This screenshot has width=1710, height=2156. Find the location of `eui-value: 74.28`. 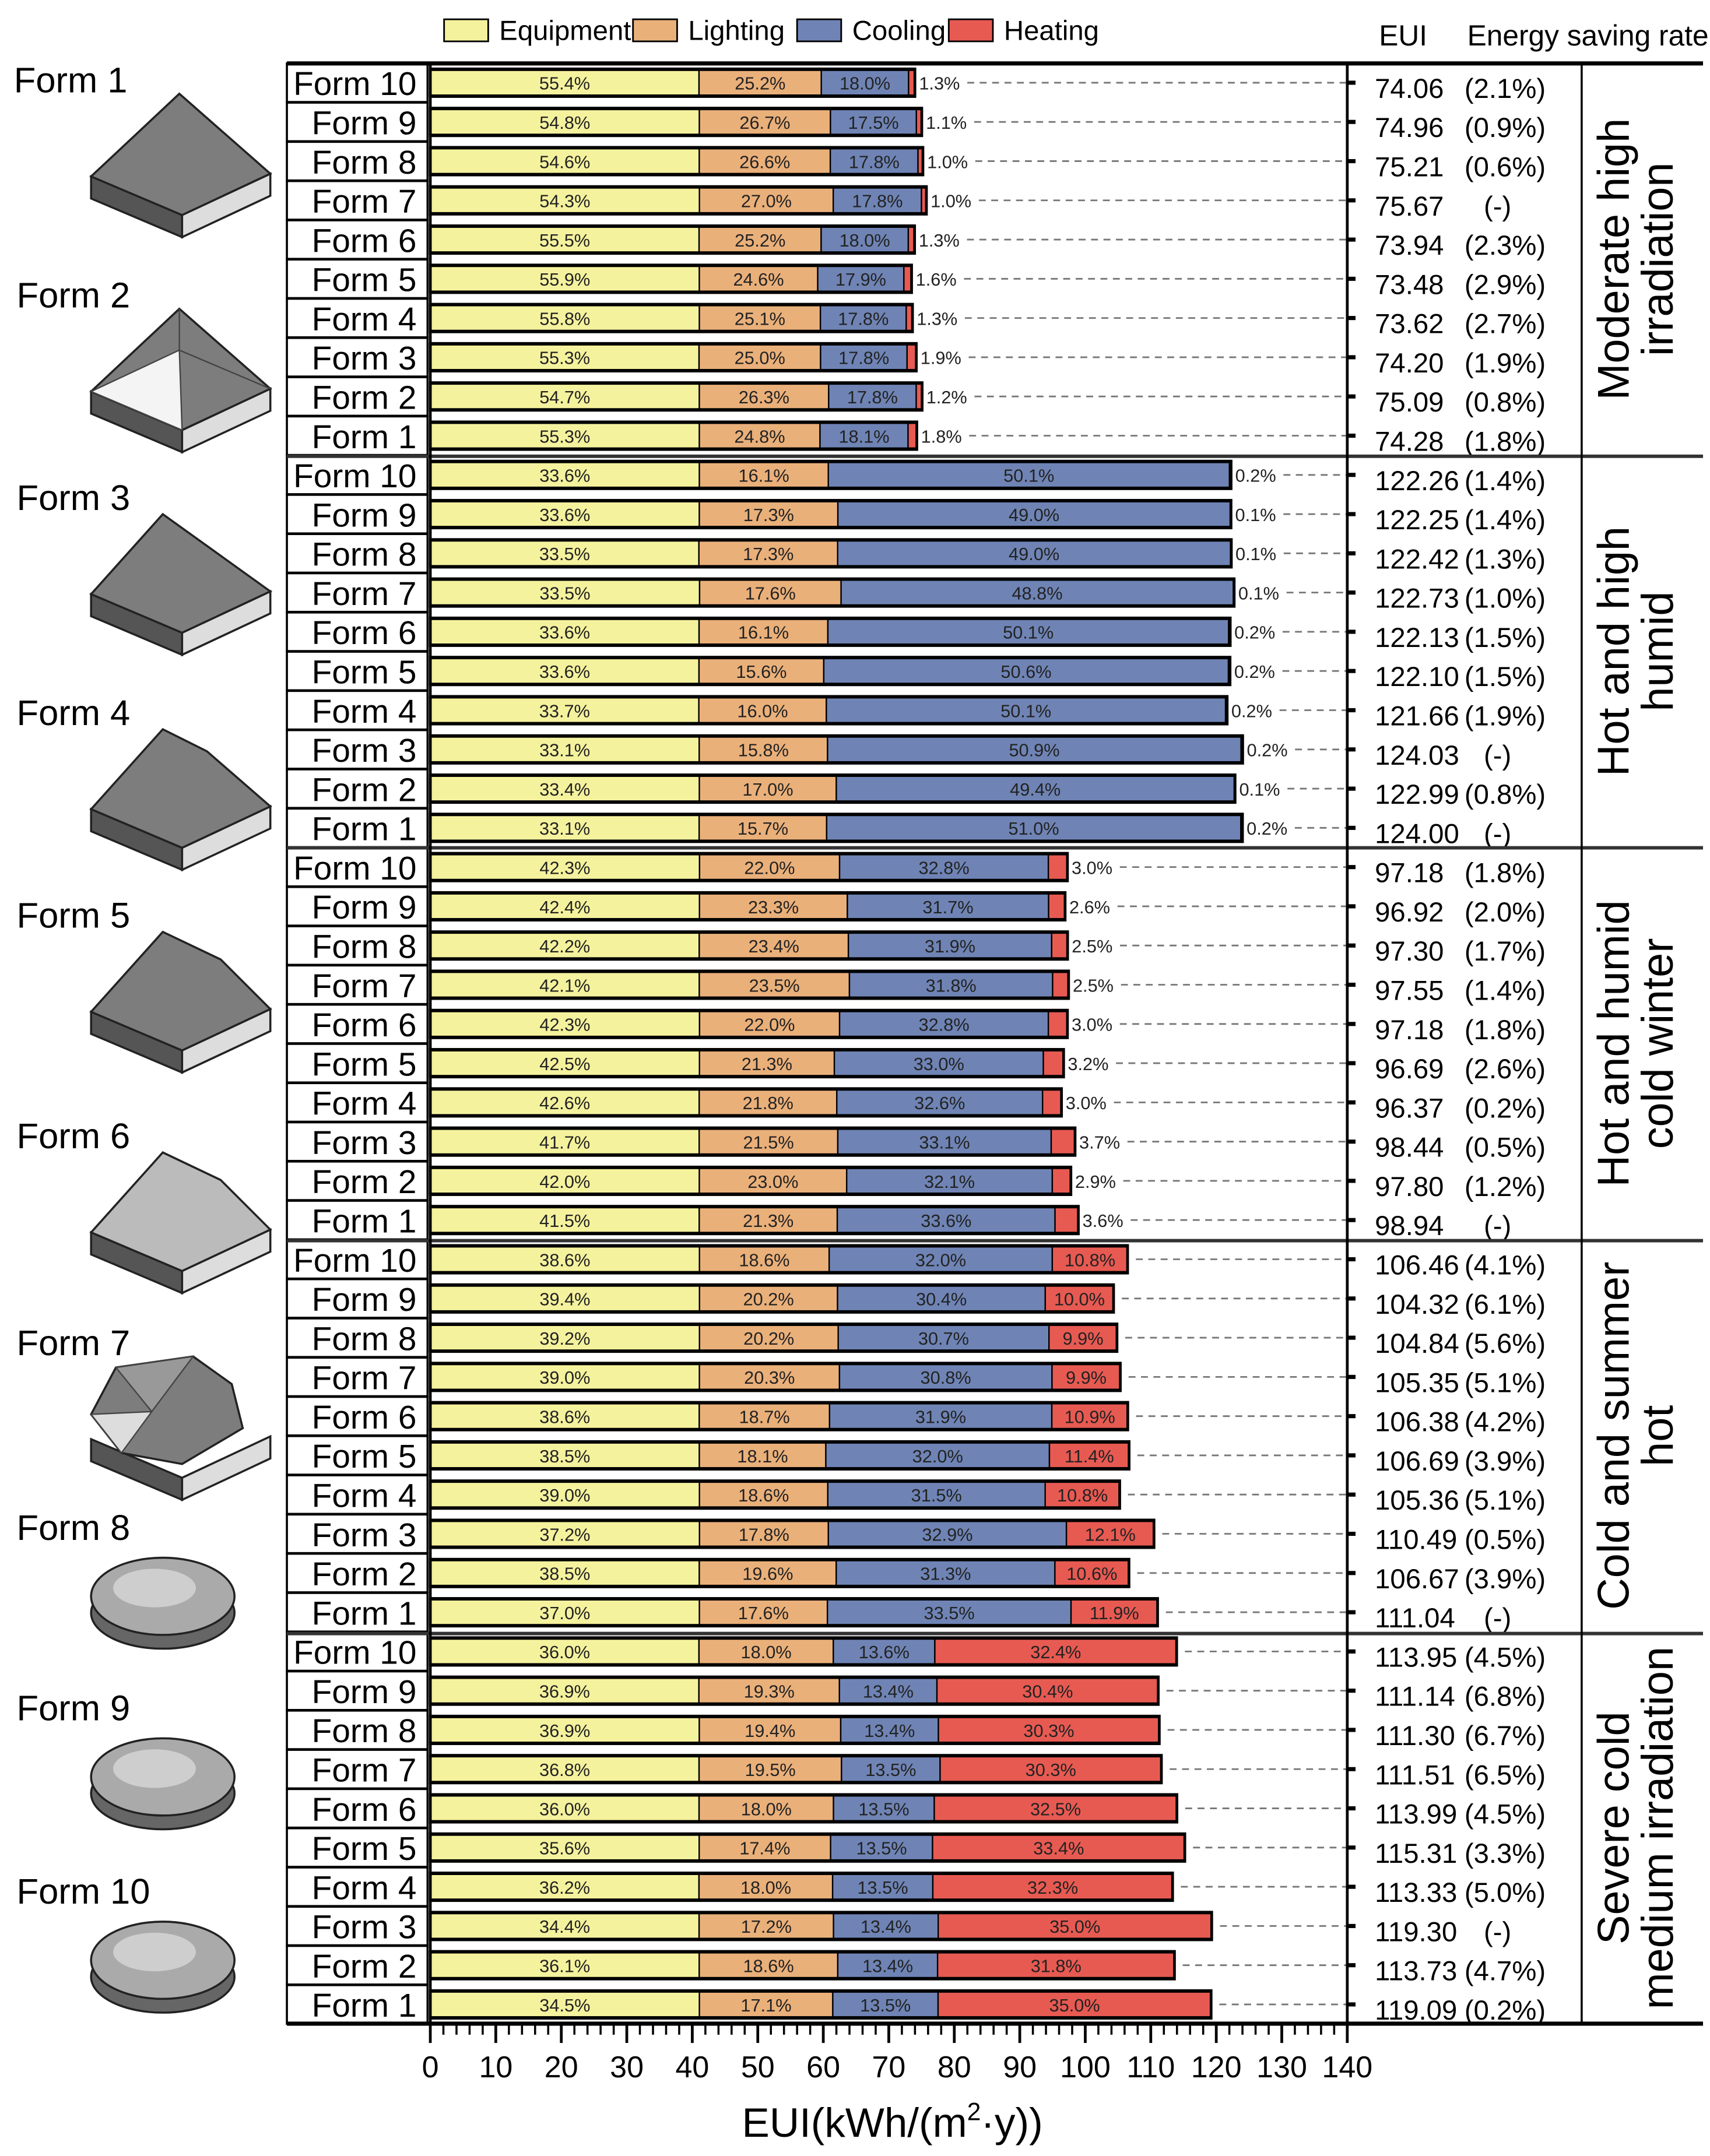

eui-value: 74.28 is located at coordinates (1409, 442).